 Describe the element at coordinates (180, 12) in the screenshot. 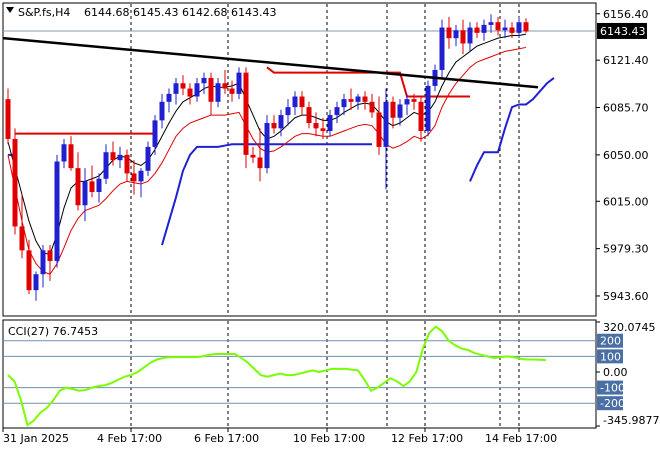

I see `chart-ohlc: 6144.68 6145.43 6142.68 6143.43` at that location.